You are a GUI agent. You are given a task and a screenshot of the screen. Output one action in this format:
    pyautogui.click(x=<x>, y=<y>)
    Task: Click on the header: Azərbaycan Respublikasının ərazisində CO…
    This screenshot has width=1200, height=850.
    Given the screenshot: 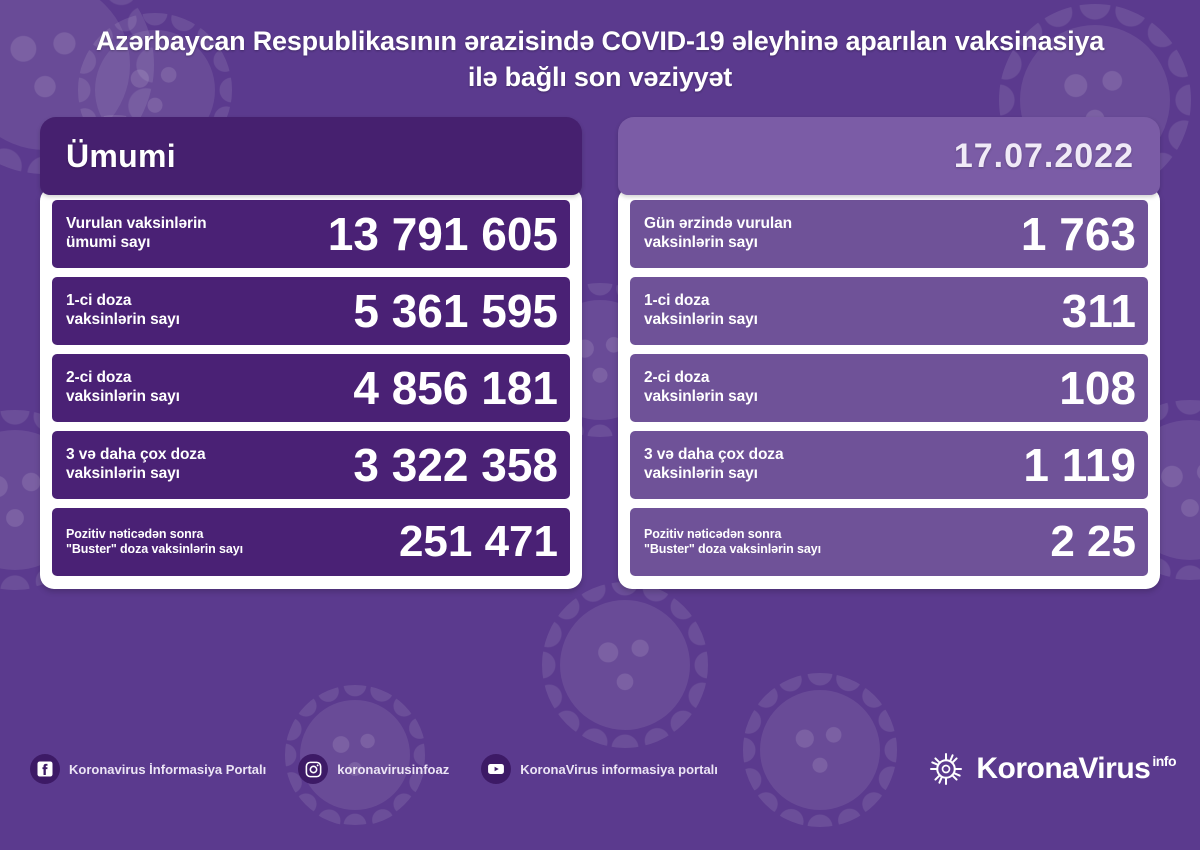 What is the action you would take?
    pyautogui.click(x=600, y=52)
    